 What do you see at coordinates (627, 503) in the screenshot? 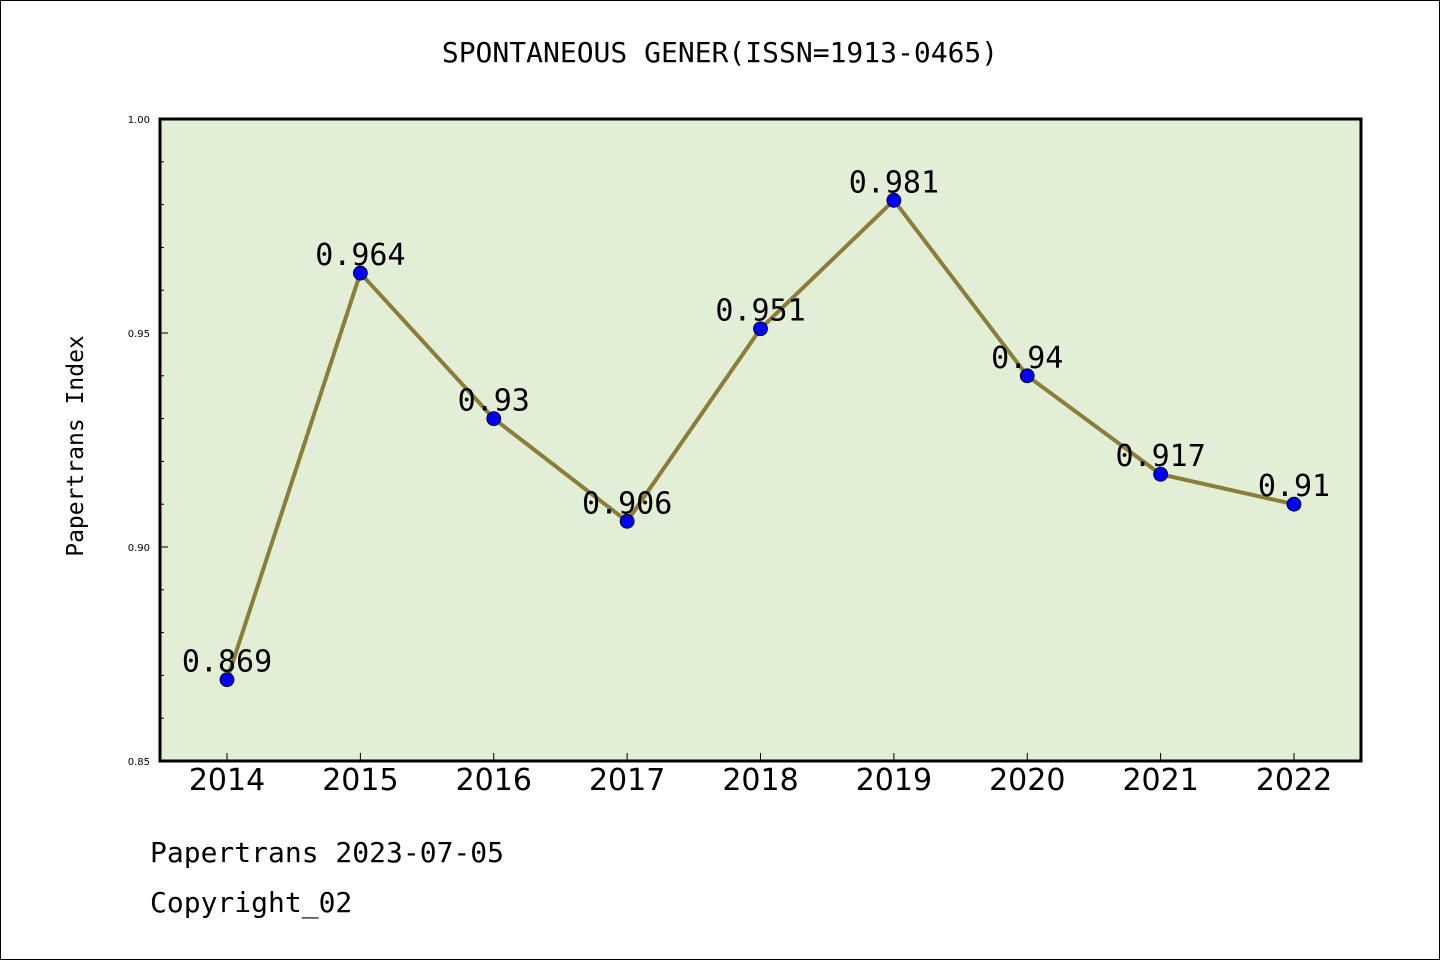
I see `data-label: 0.906` at bounding box center [627, 503].